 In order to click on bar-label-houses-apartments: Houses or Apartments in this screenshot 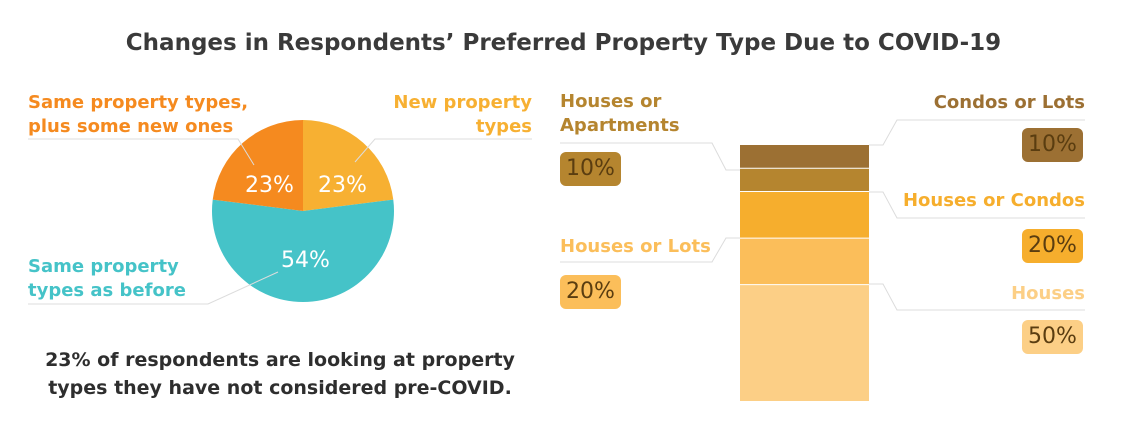, I will do `click(620, 113)`.